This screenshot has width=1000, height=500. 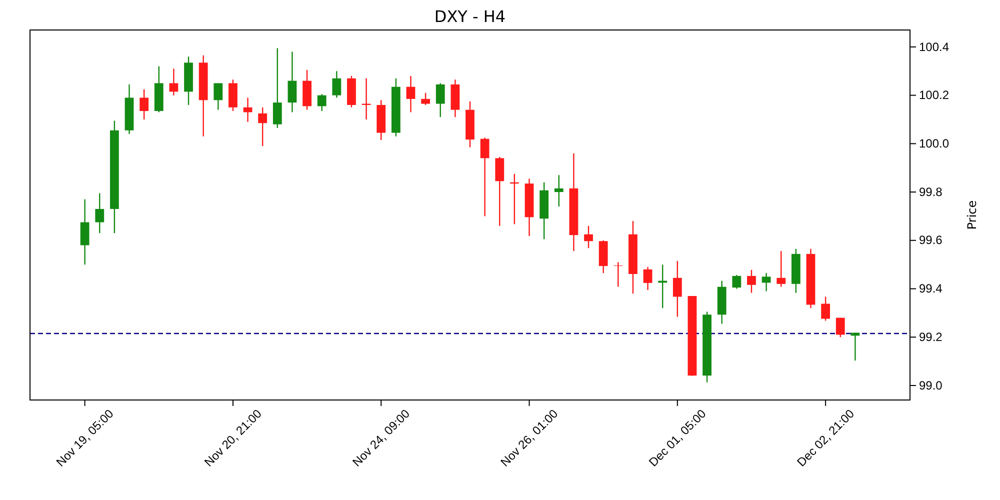 I want to click on y-tick-label: 99.2, so click(x=931, y=337).